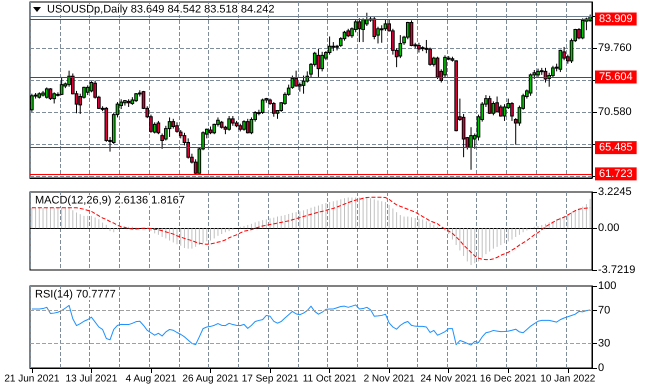  Describe the element at coordinates (390, 379) in the screenshot. I see `x-tick-label: 2 Nov 2021` at that location.